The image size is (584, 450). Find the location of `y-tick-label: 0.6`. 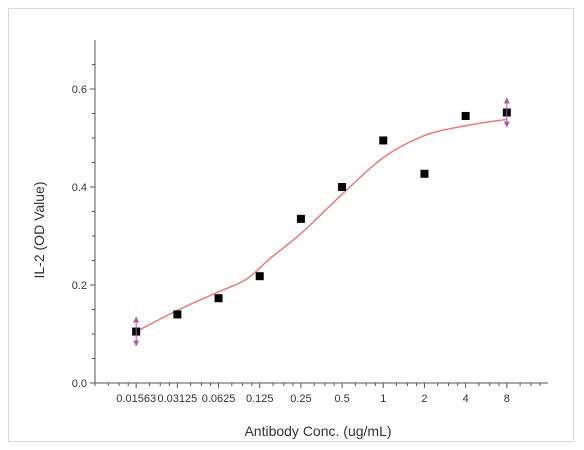

y-tick-label: 0.6 is located at coordinates (79, 90).